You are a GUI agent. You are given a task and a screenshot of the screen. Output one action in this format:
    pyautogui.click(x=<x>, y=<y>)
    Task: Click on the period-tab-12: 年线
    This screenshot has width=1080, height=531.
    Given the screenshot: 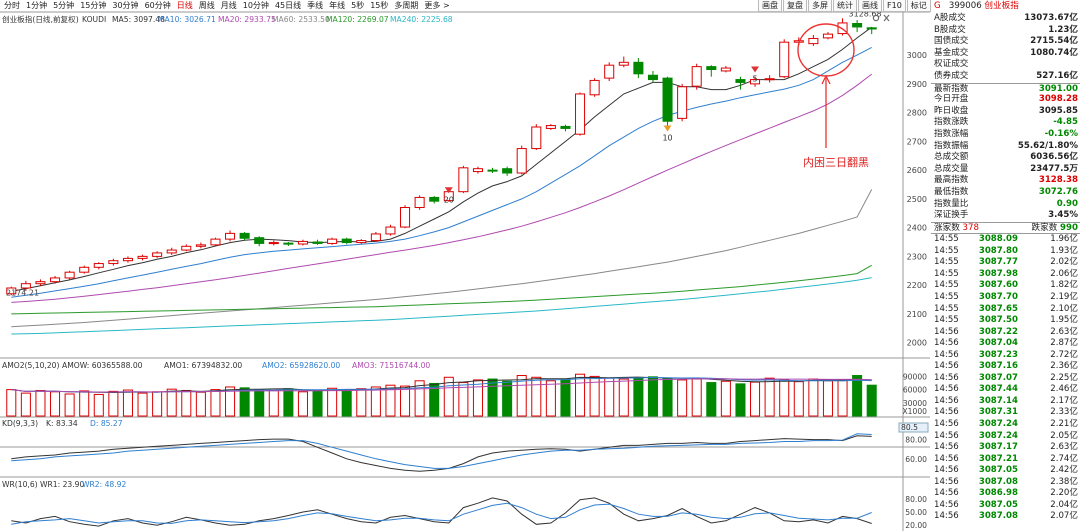 What is the action you would take?
    pyautogui.click(x=337, y=5)
    